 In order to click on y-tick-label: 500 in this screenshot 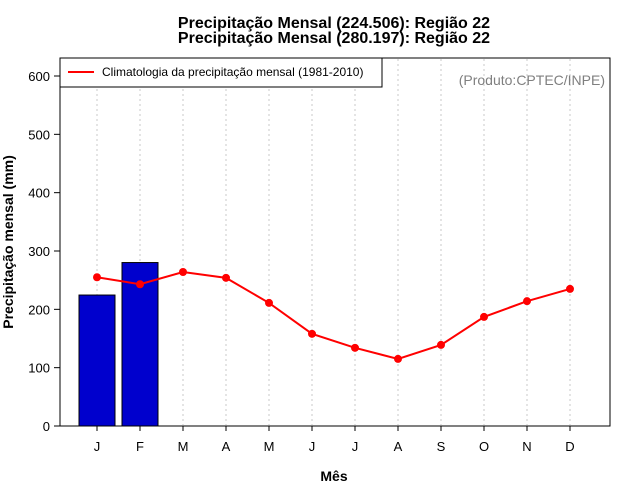, I will do `click(39, 134)`.